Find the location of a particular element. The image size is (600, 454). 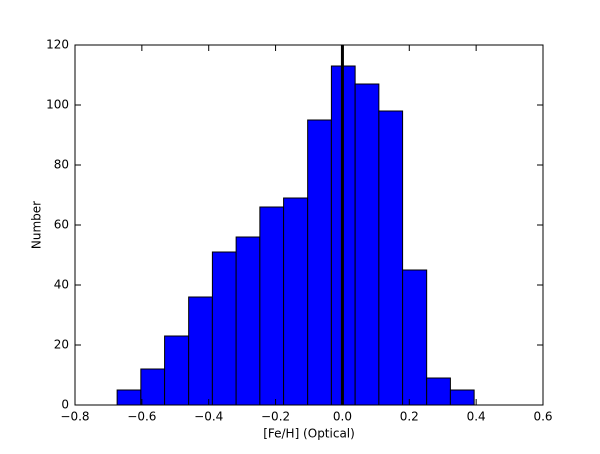

y-tick-label: 40 is located at coordinates (61, 285).